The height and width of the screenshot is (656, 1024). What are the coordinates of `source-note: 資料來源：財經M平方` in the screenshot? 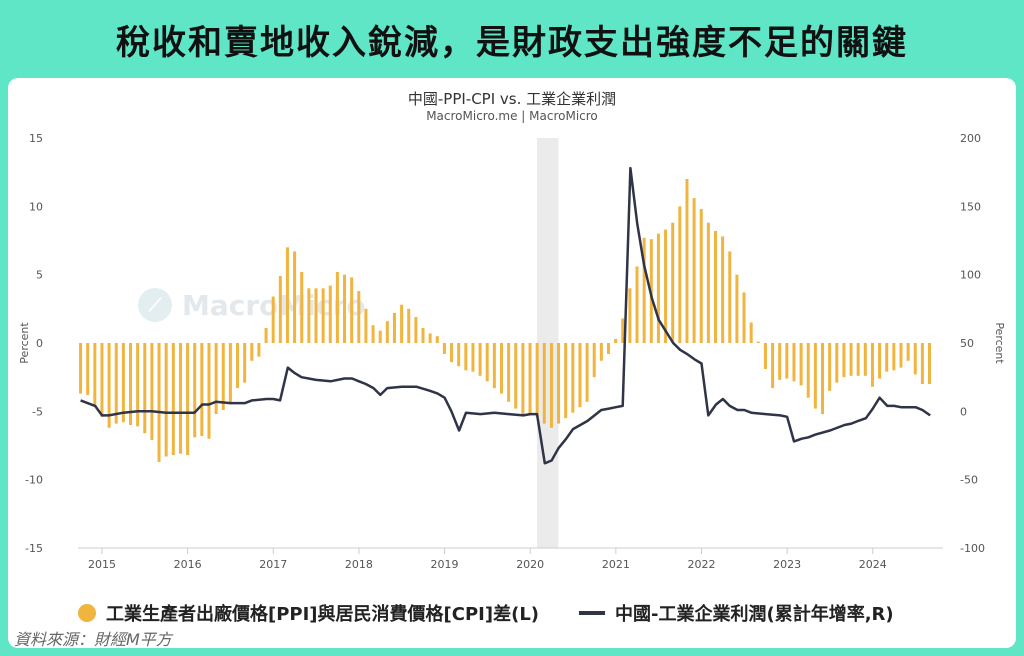 It's located at (93, 639).